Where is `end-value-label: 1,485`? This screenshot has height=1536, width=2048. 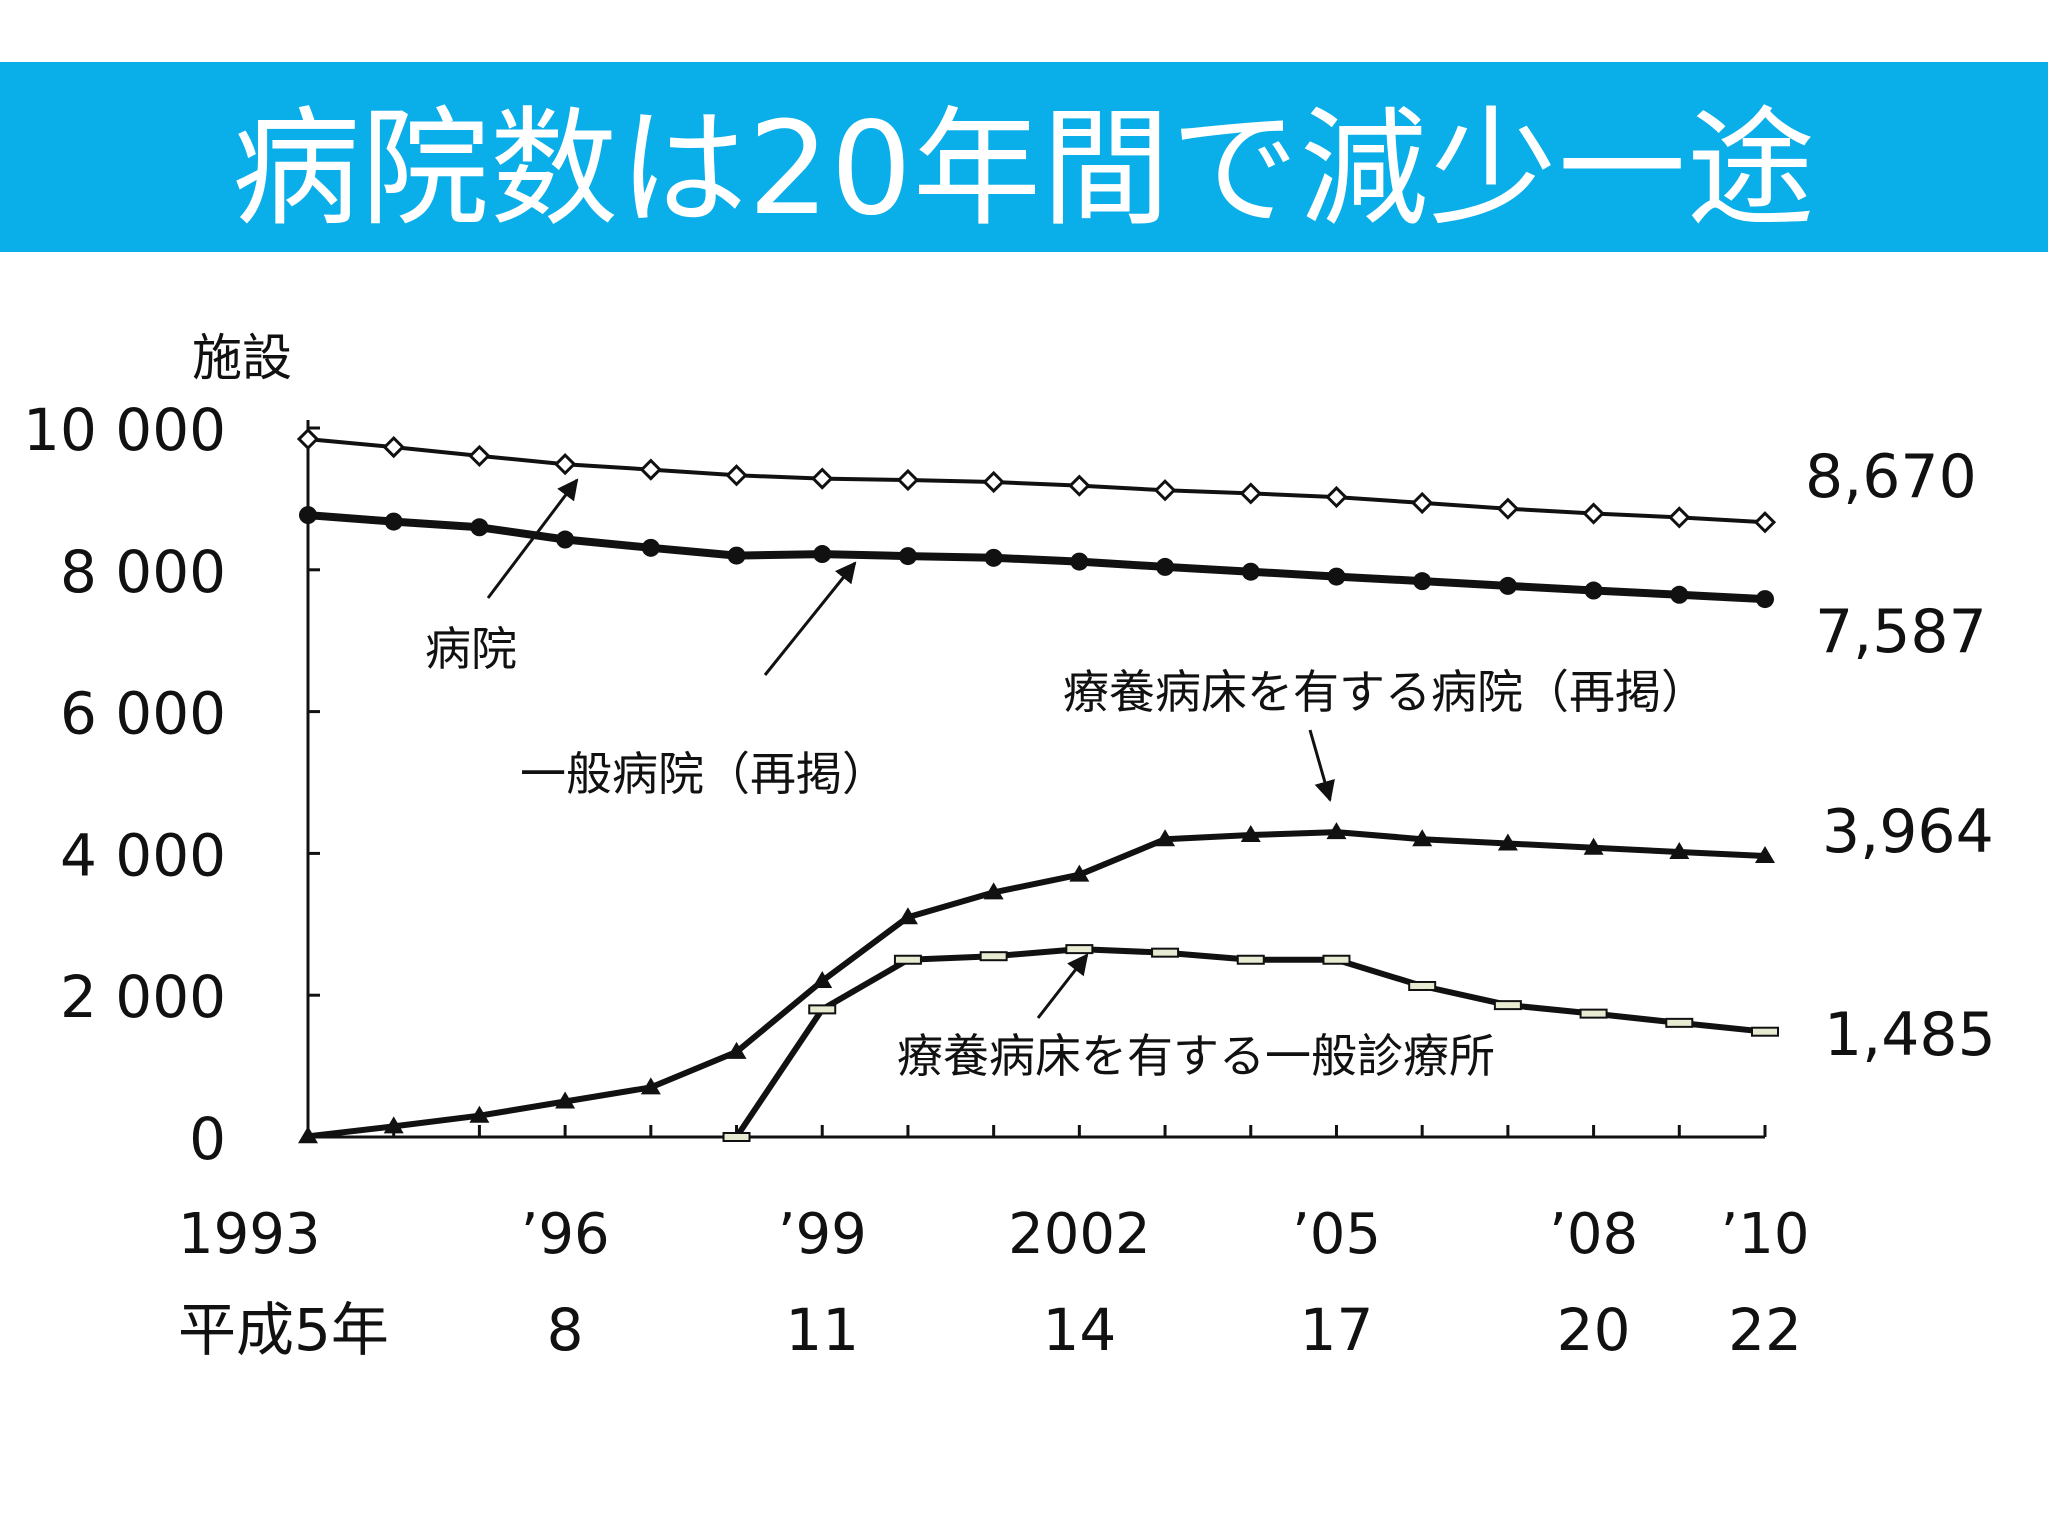 end-value-label: 1,485 is located at coordinates (1910, 1035).